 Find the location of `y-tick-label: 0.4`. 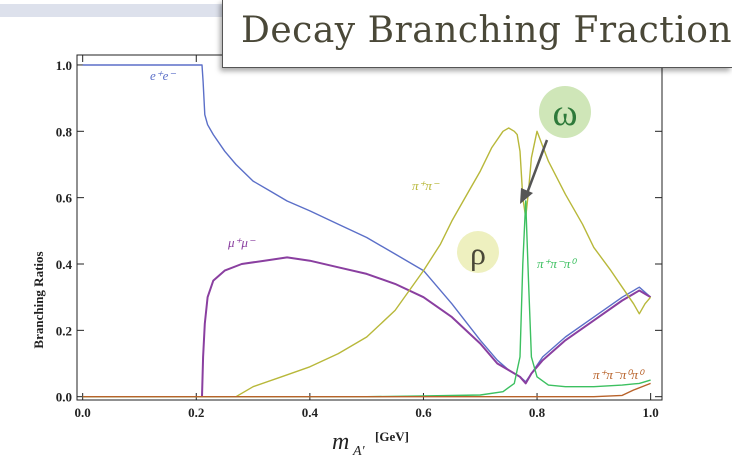

y-tick-label: 0.4 is located at coordinates (64, 264).